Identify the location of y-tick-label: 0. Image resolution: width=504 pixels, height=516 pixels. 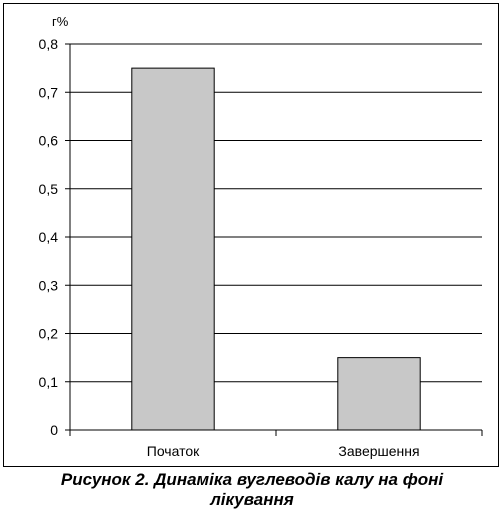
(54, 430).